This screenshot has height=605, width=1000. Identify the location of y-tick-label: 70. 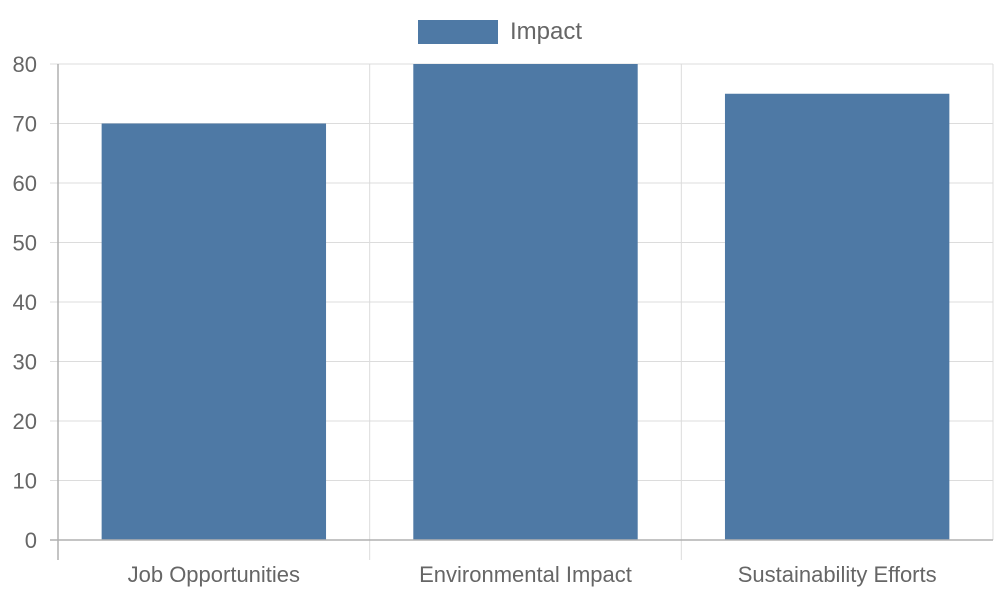
(25, 124).